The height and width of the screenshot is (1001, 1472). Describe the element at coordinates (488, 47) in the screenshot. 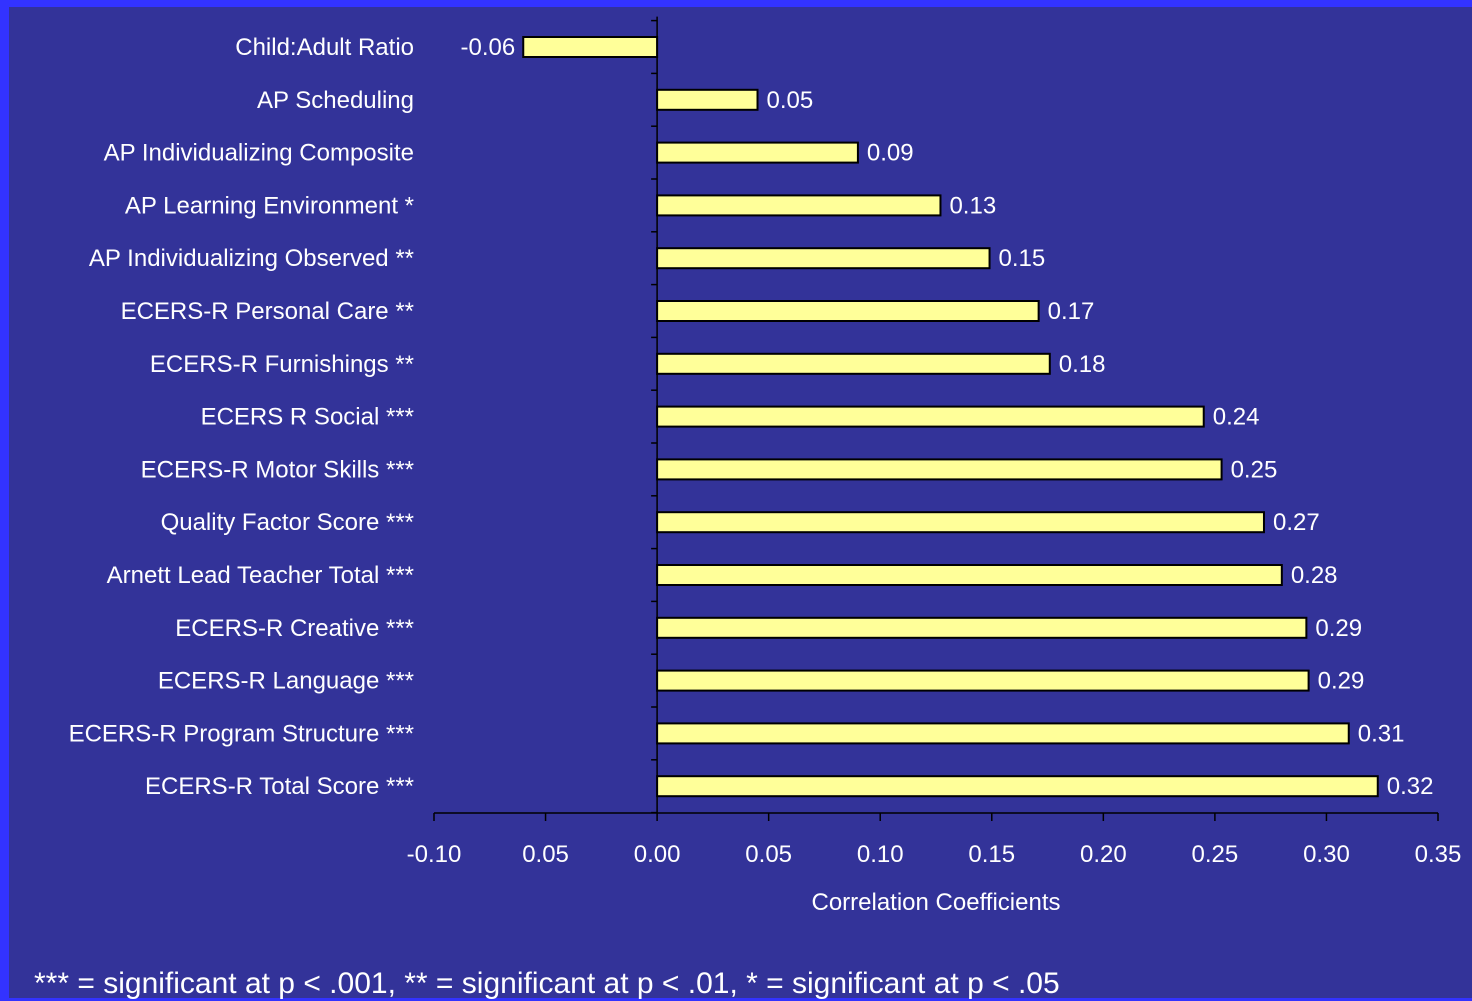

I see `value-label: -0.06` at that location.